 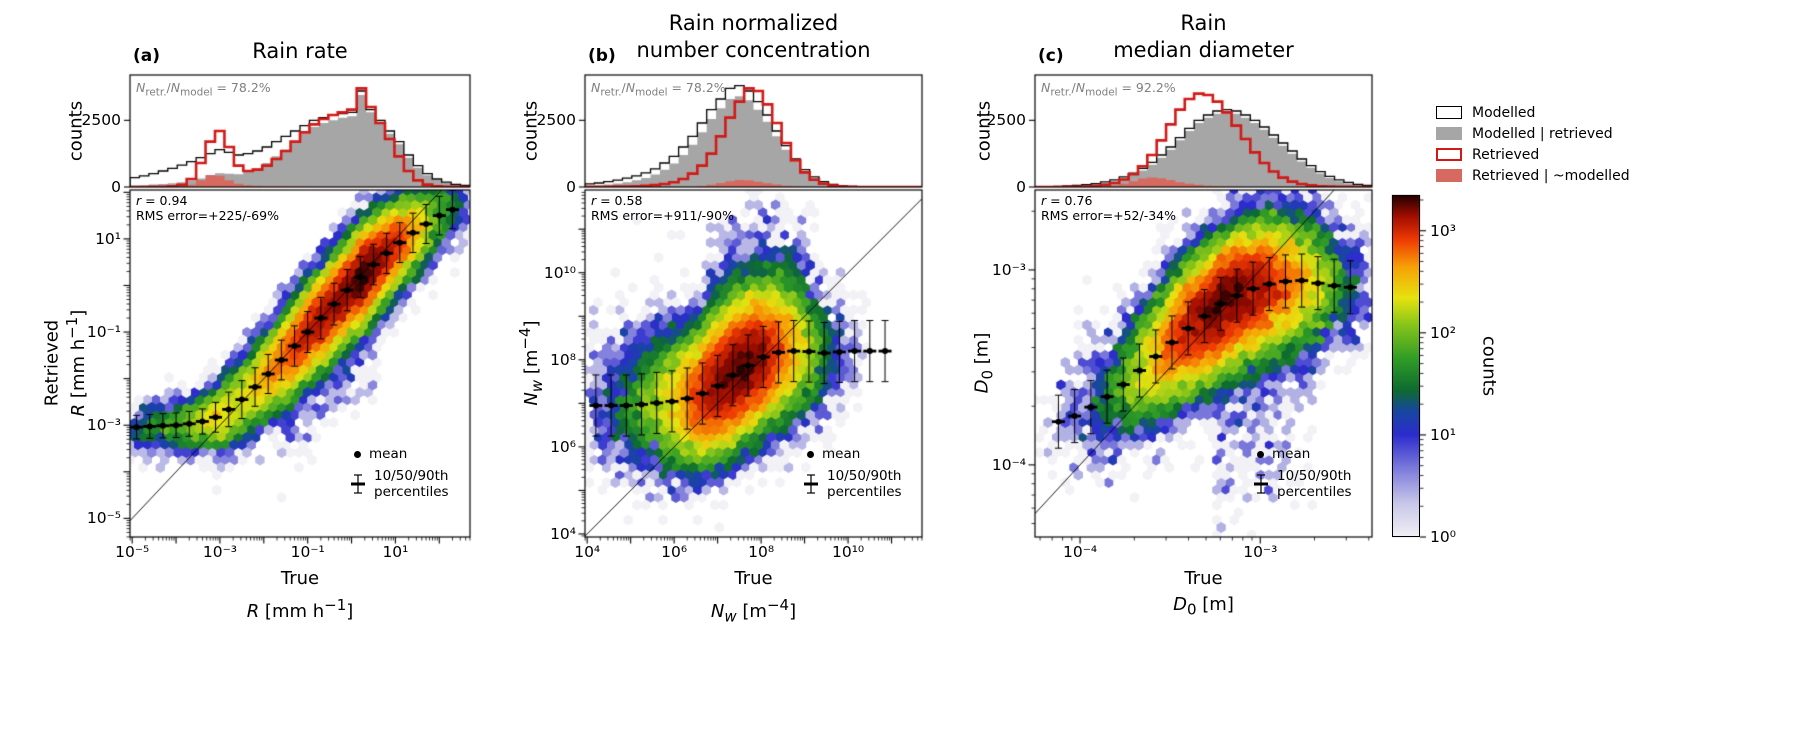 I want to click on panel-b-rms-stat: RMS error=+911/-90%, so click(x=662, y=215).